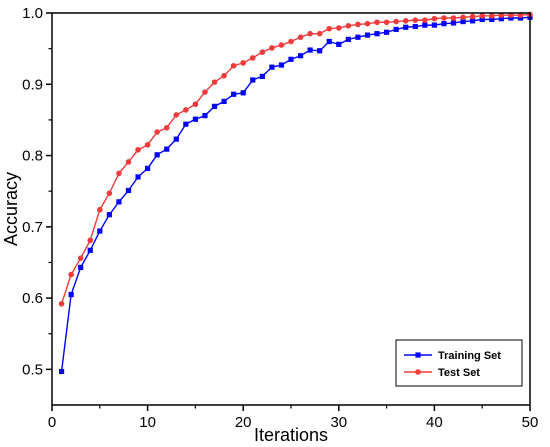  Describe the element at coordinates (32, 84) in the screenshot. I see `y-tick-label-0.9: 0.9` at that location.